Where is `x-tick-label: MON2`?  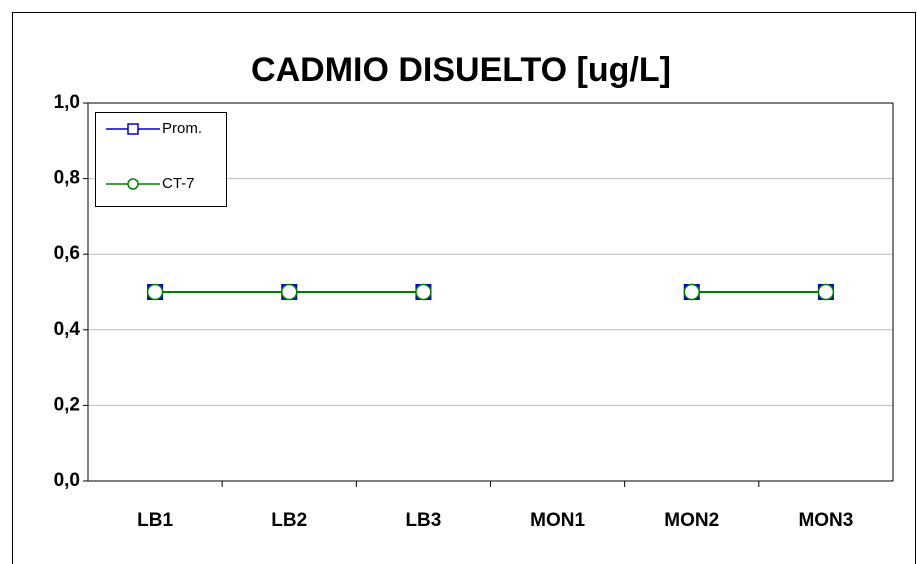 x-tick-label: MON2 is located at coordinates (691, 520).